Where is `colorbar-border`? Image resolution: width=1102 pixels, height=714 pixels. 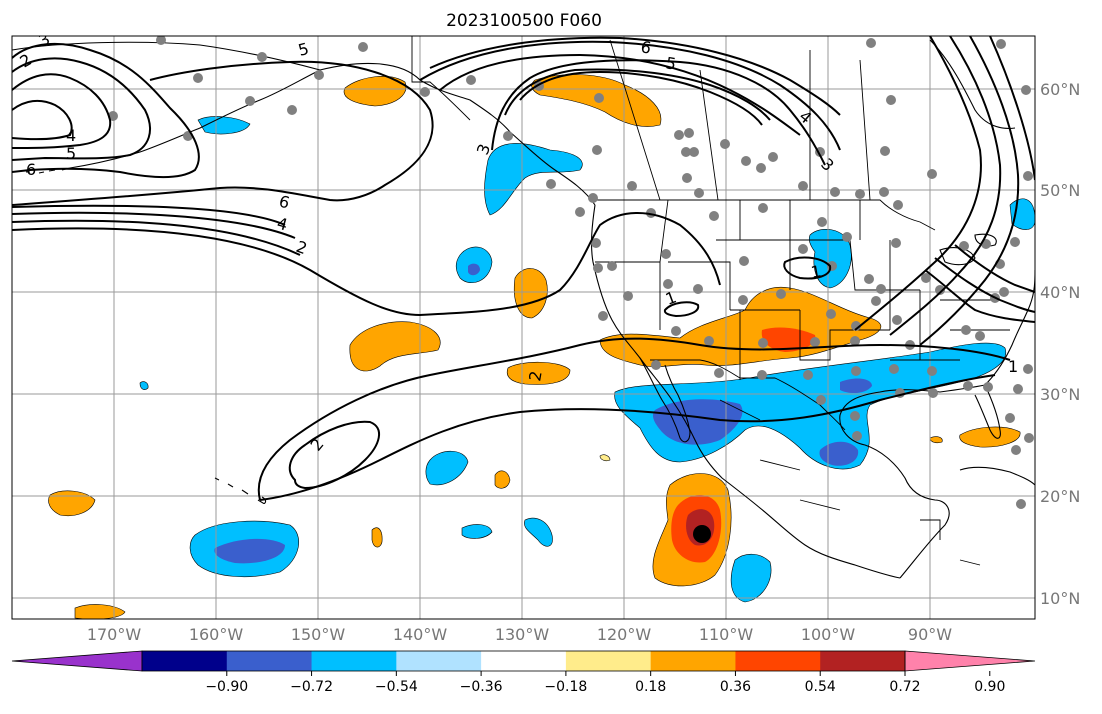 colorbar-border is located at coordinates (523, 661).